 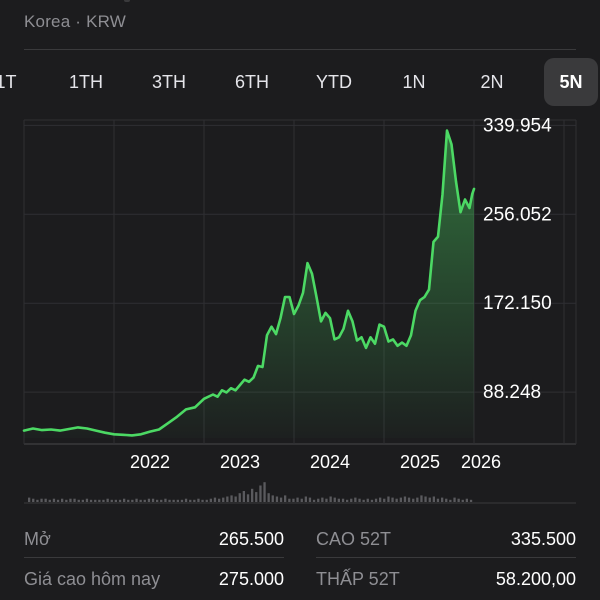 What do you see at coordinates (414, 82) in the screenshot?
I see `range-tab-1n: 1N` at bounding box center [414, 82].